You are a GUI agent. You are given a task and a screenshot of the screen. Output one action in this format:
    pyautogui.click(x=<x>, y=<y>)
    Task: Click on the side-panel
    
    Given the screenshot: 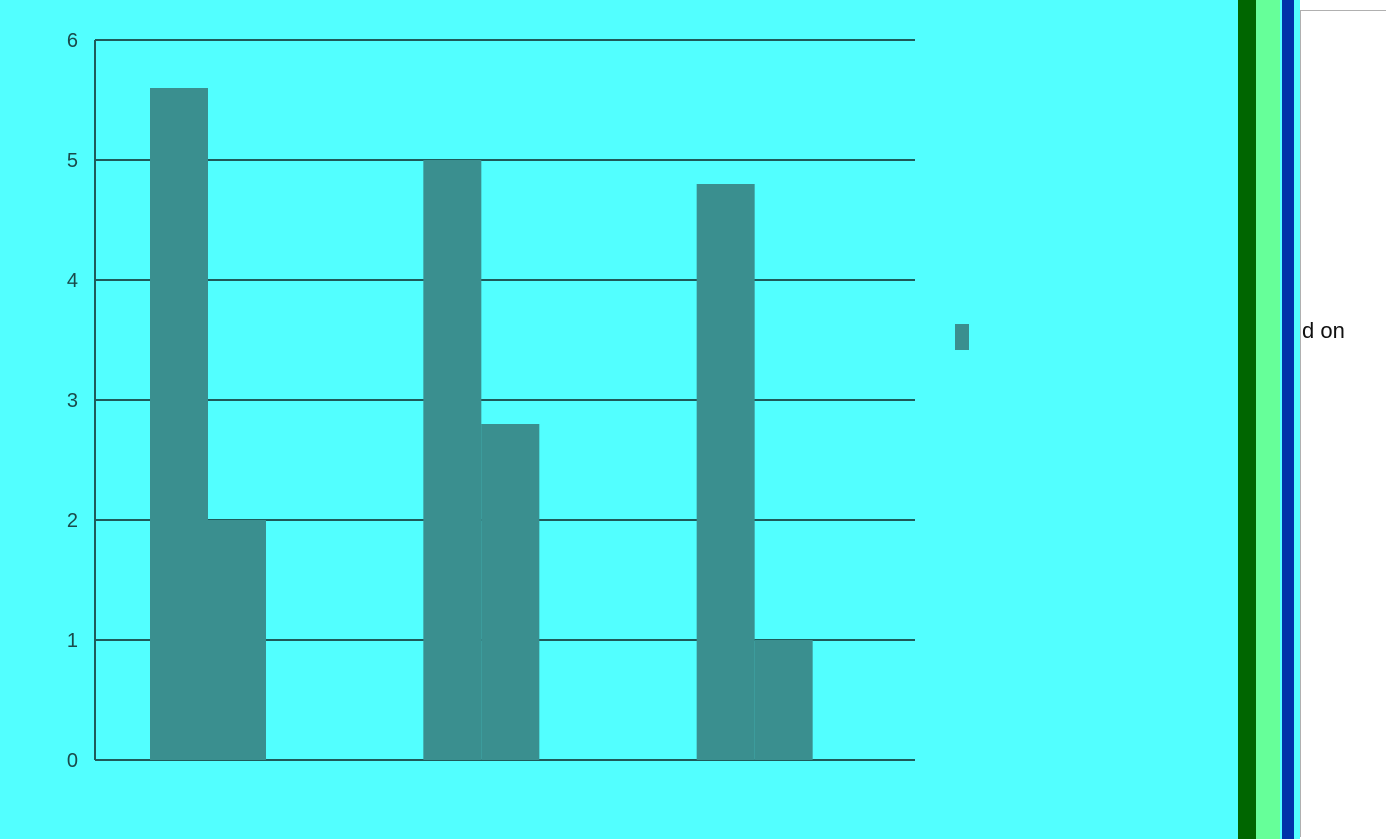 What is the action you would take?
    pyautogui.click(x=1343, y=423)
    